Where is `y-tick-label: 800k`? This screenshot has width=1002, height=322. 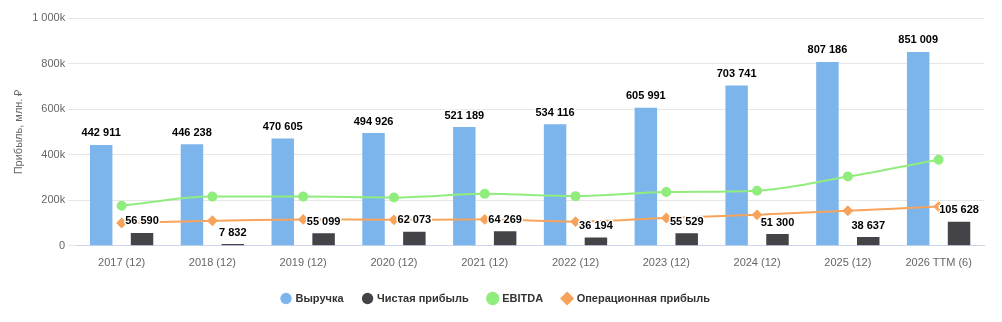
y-tick-label: 800k is located at coordinates (53, 62).